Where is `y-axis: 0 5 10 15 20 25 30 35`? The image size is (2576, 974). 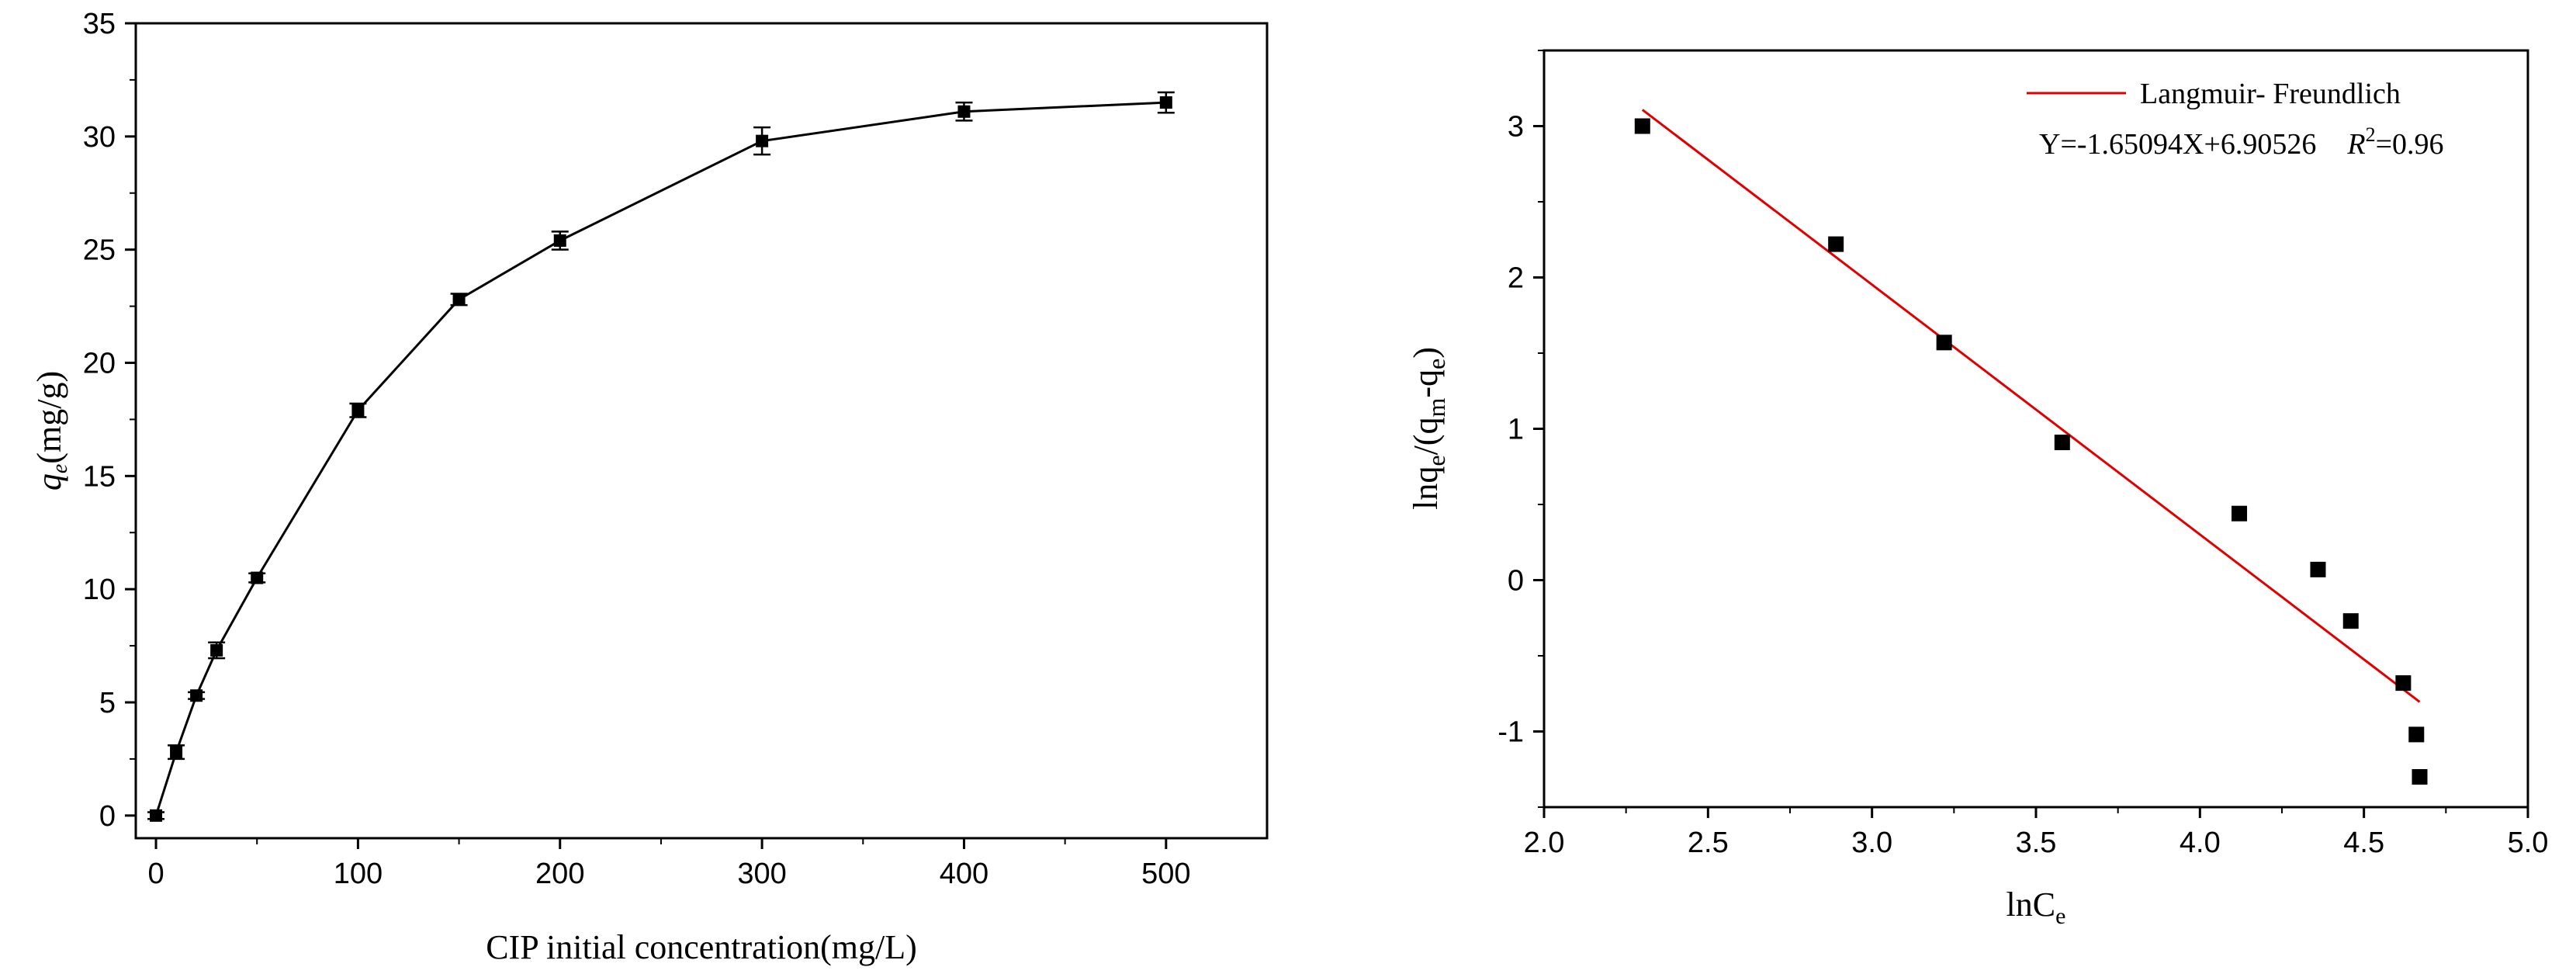
y-axis: 0 5 10 15 20 25 30 35 is located at coordinates (109, 420).